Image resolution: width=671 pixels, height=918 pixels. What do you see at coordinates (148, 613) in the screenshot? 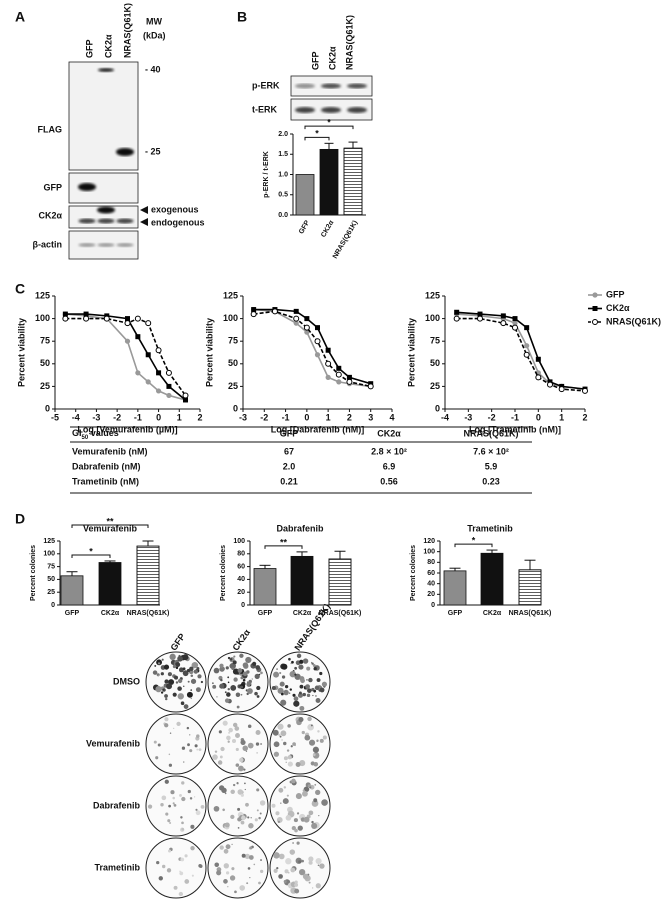
I see `x-tick-label: NRAS(Q61K)` at bounding box center [148, 613].